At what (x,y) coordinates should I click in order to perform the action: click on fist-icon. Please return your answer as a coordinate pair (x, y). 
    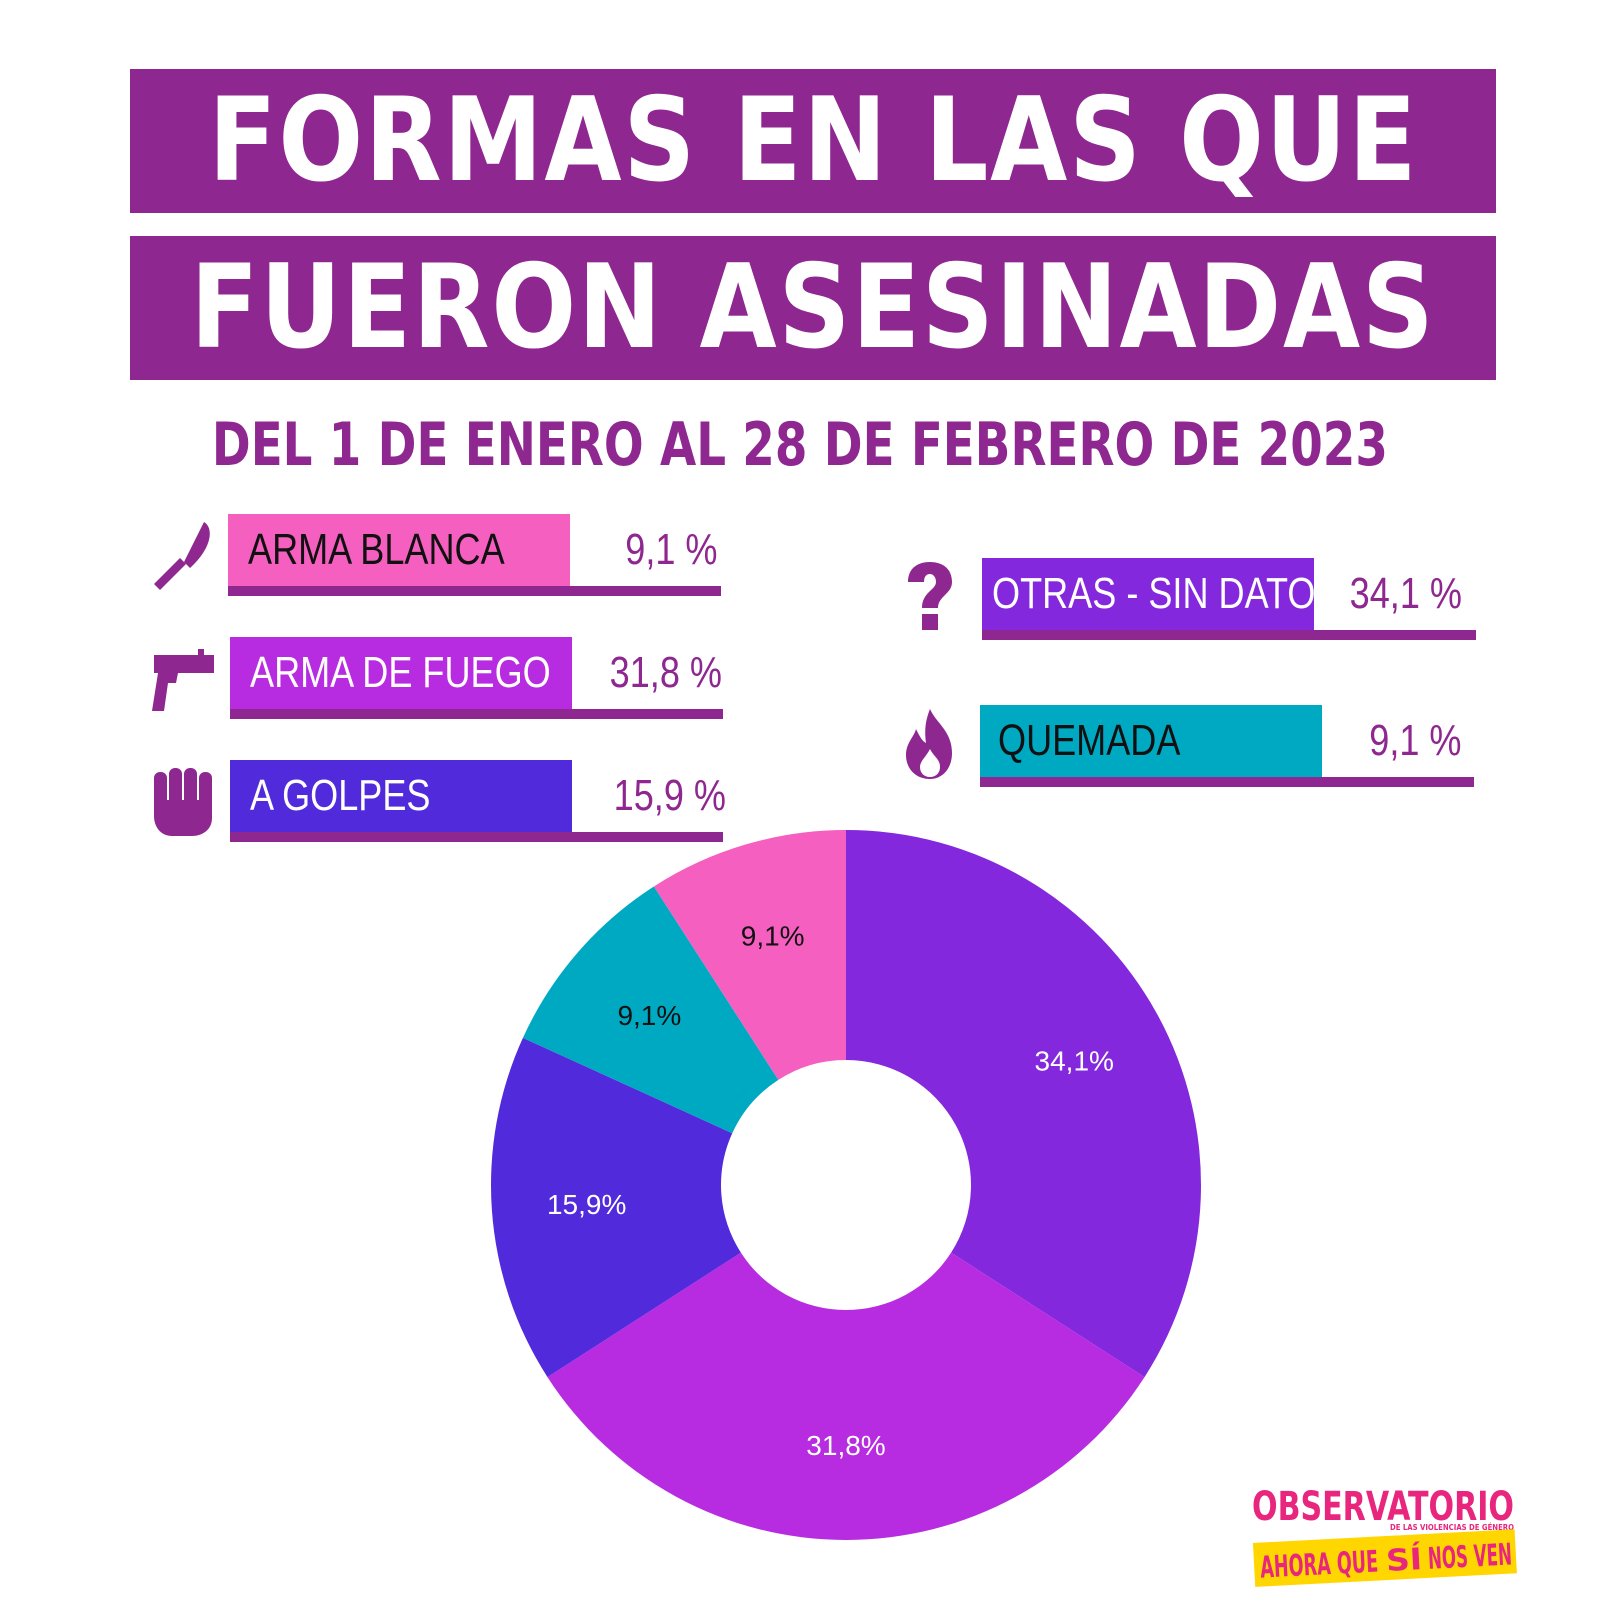
    Looking at the image, I should click on (183, 802).